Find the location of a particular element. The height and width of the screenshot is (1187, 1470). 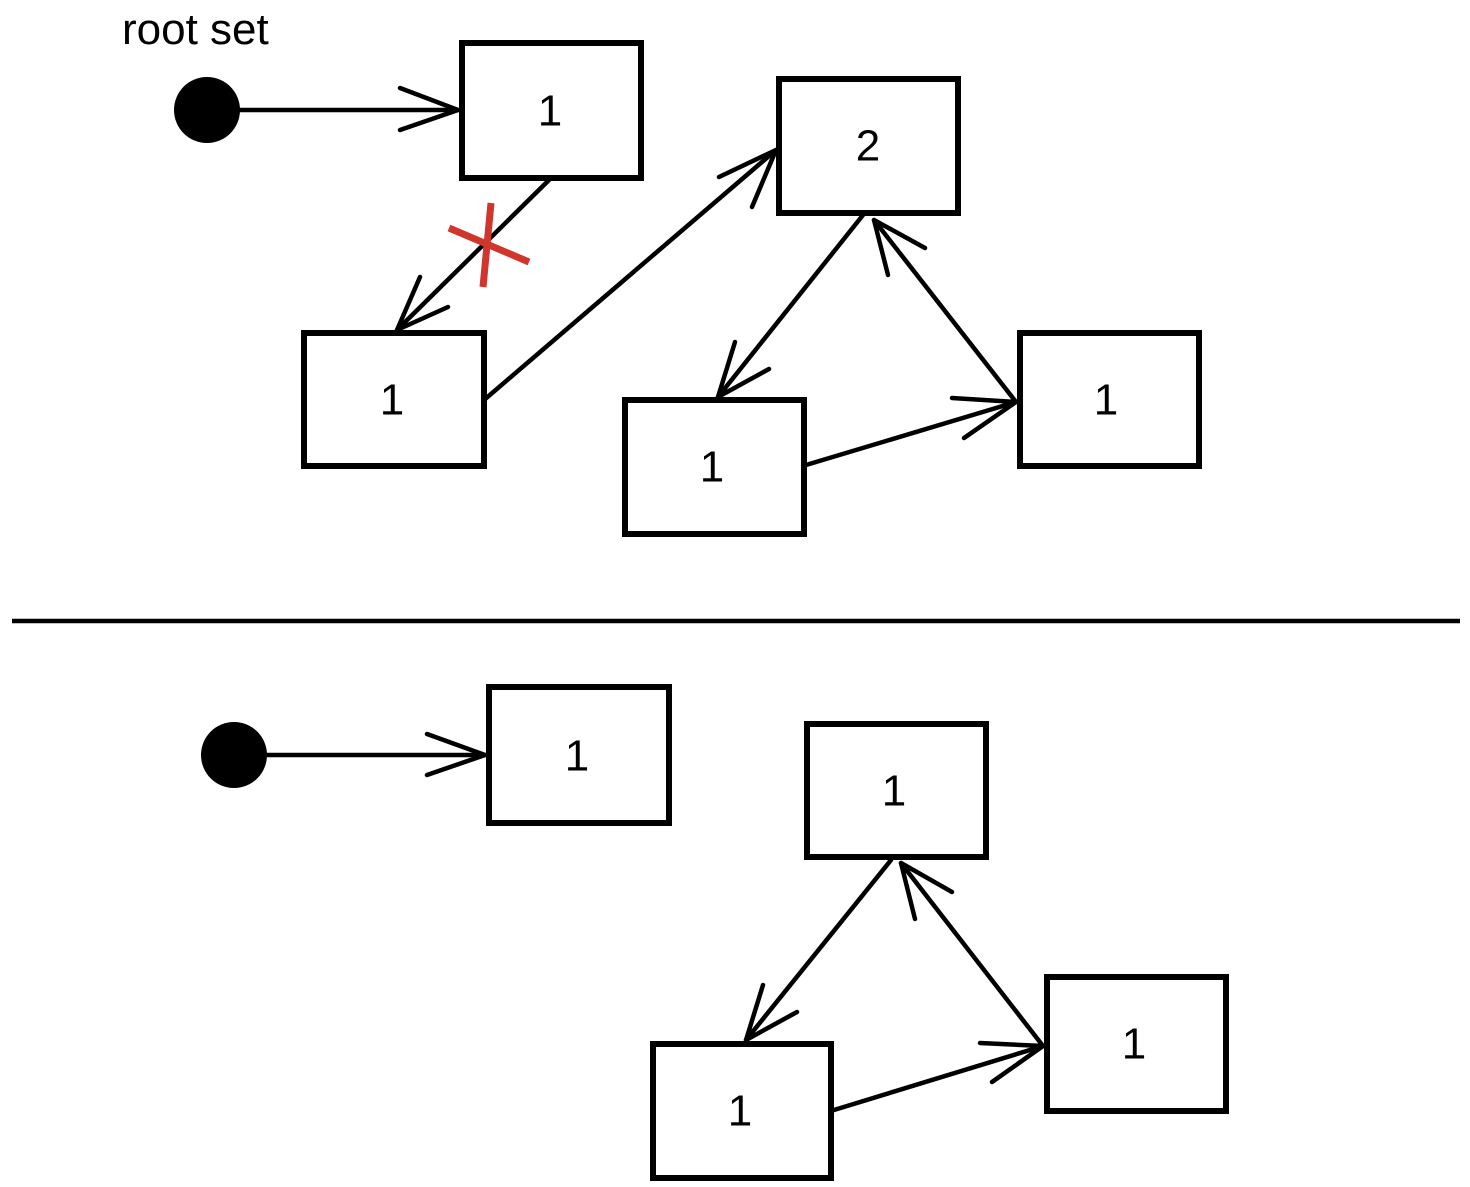

object-node-b: 1 is located at coordinates (394, 399).